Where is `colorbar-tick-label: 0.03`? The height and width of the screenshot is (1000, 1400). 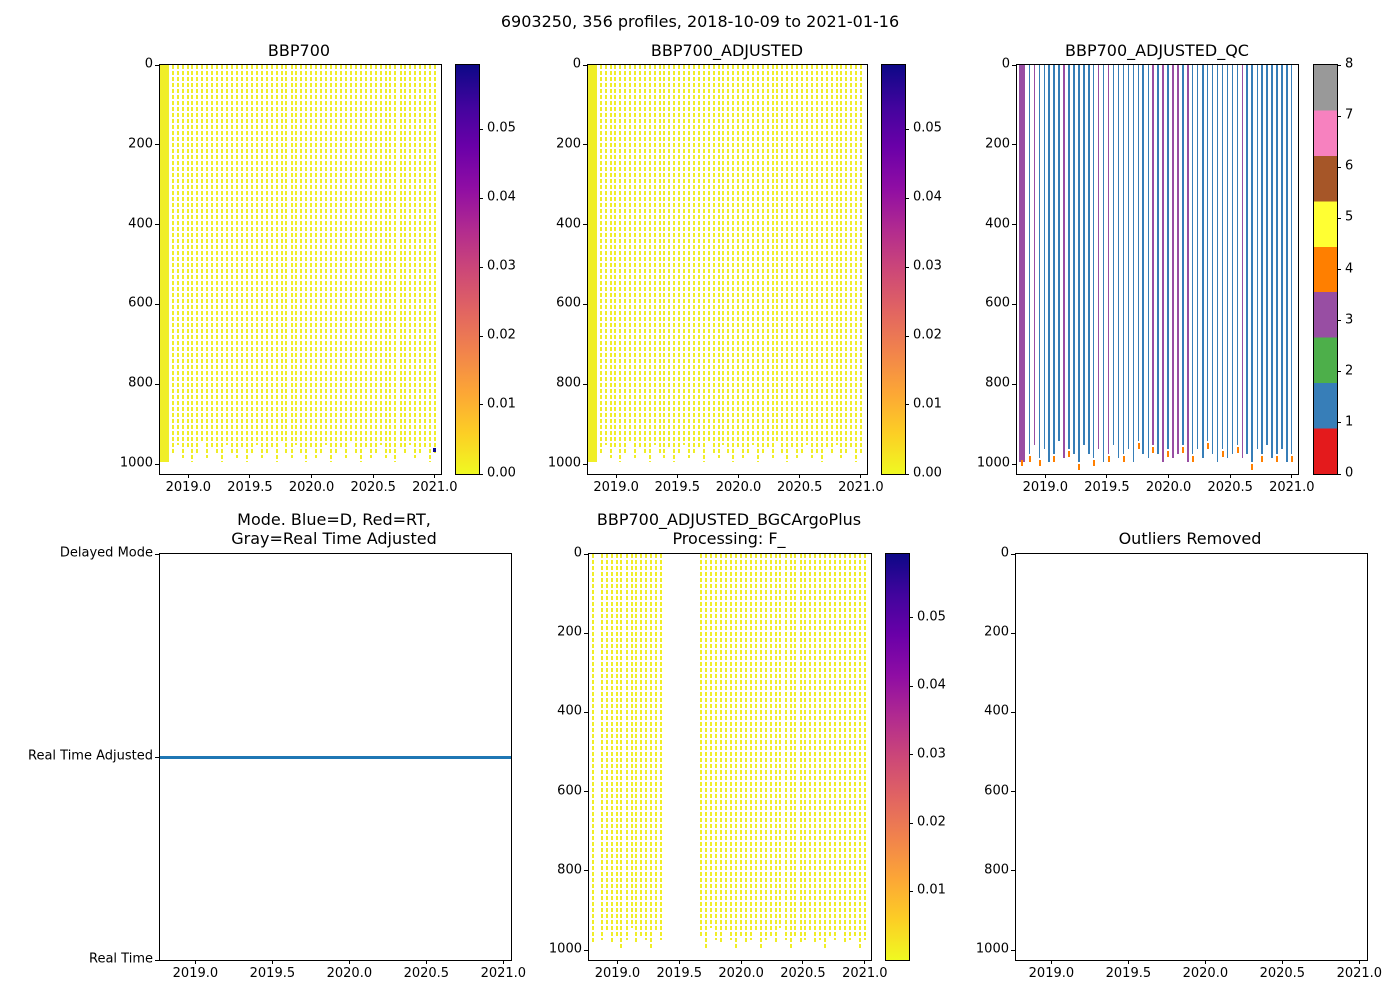 colorbar-tick-label: 0.03 is located at coordinates (501, 266).